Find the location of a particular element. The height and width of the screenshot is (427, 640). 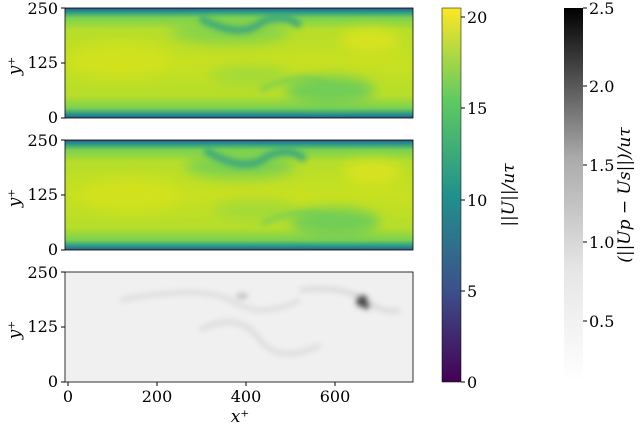

xtick-label: 0 is located at coordinates (68, 396).